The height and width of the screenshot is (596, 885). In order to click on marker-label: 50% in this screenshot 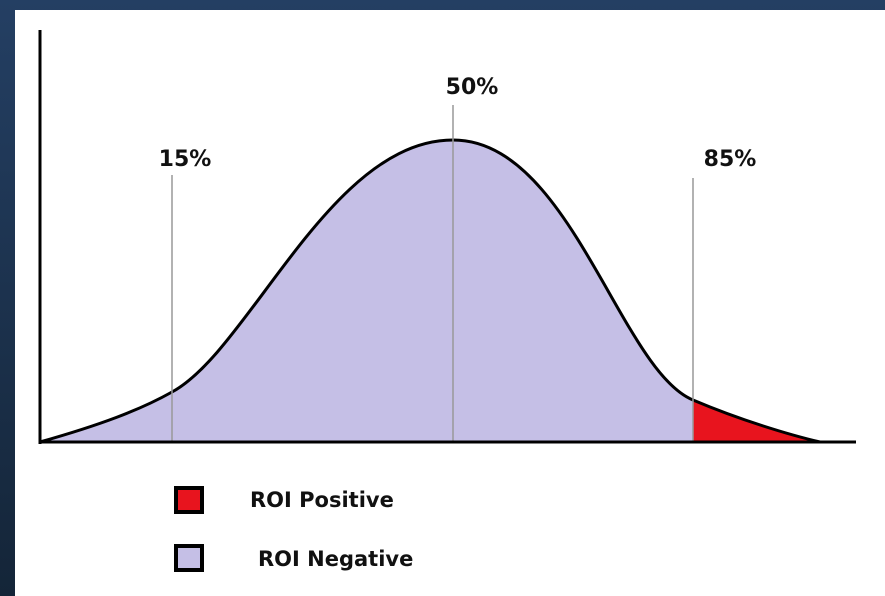, I will do `click(472, 87)`.